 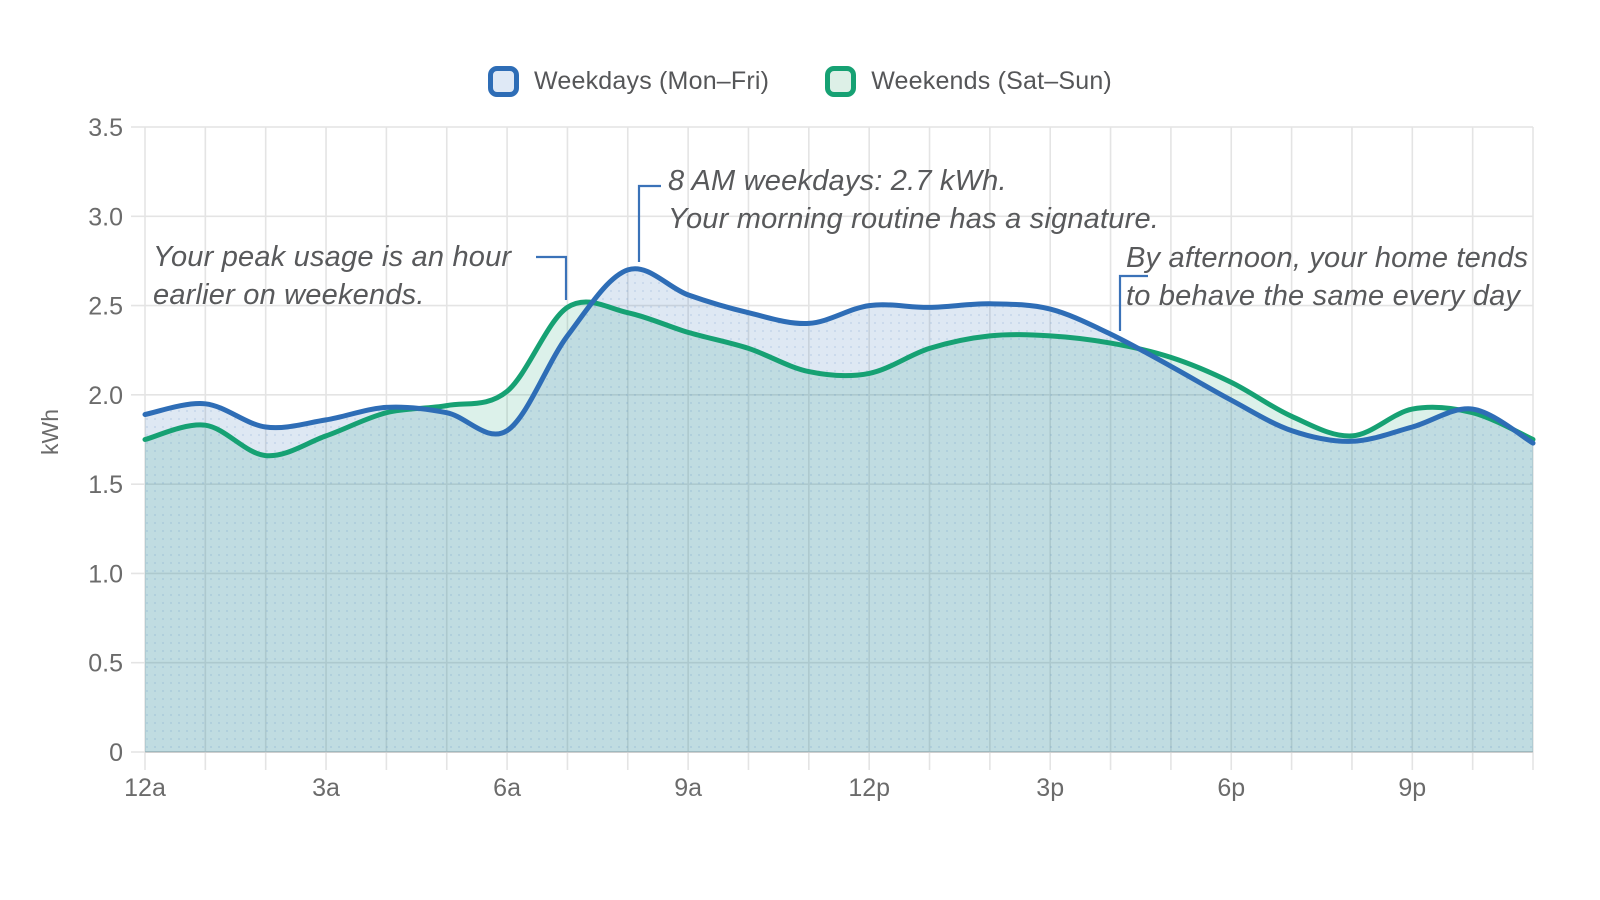 I want to click on y-tick-label: 0.5, so click(x=105, y=664).